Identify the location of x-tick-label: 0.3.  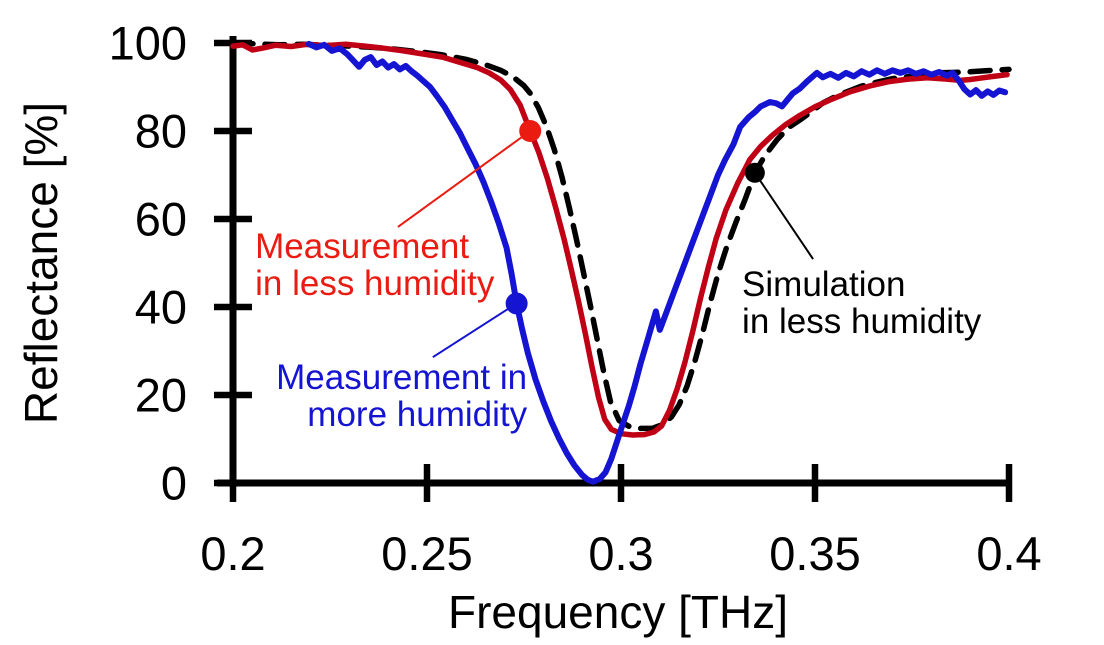
(620, 553).